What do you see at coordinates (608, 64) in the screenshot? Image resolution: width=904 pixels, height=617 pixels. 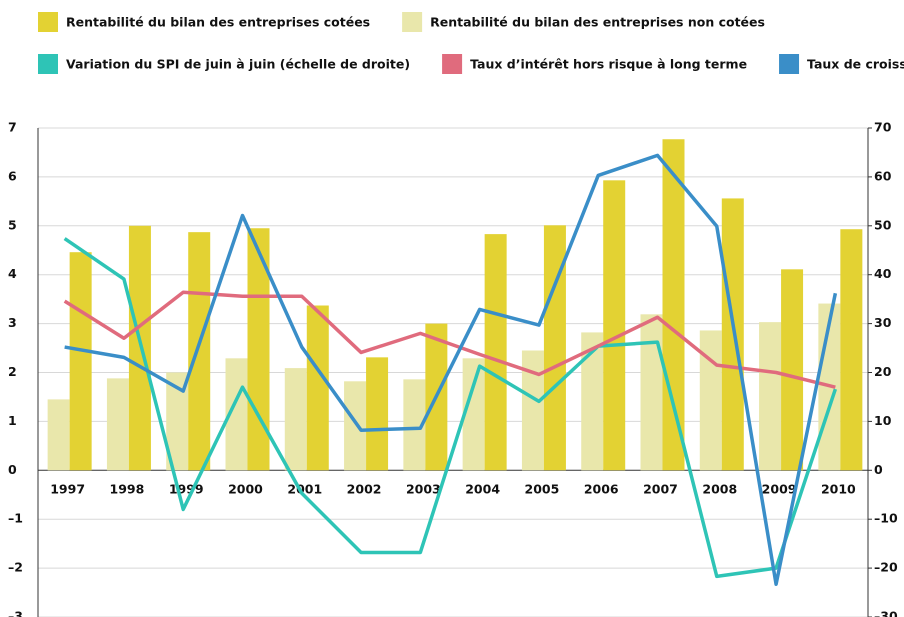 I see `legend-label: Taux d’intérêt hors risque à long terme` at bounding box center [608, 64].